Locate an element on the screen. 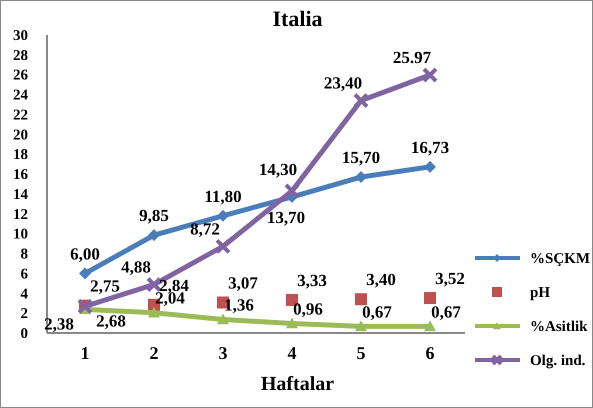 The height and width of the screenshot is (408, 593). data-label: 14,30 is located at coordinates (278, 169).